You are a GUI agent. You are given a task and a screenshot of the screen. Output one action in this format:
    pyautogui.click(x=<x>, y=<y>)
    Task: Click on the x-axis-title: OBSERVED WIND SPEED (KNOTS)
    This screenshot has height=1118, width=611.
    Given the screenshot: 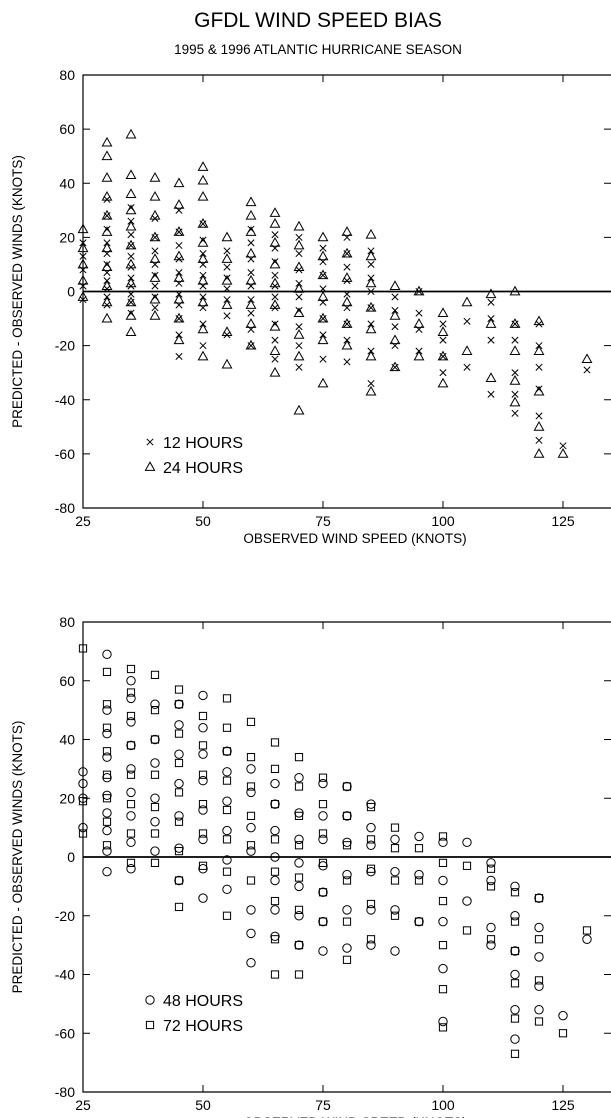 What is the action you would take?
    pyautogui.click(x=354, y=538)
    